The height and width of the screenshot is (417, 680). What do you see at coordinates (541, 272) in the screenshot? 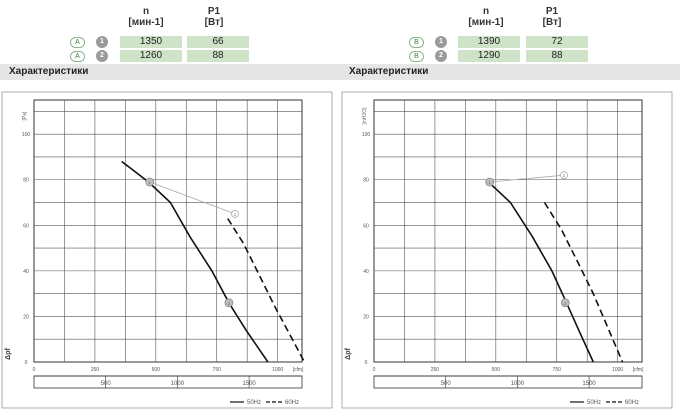
I see `series-line-50hz` at bounding box center [541, 272].